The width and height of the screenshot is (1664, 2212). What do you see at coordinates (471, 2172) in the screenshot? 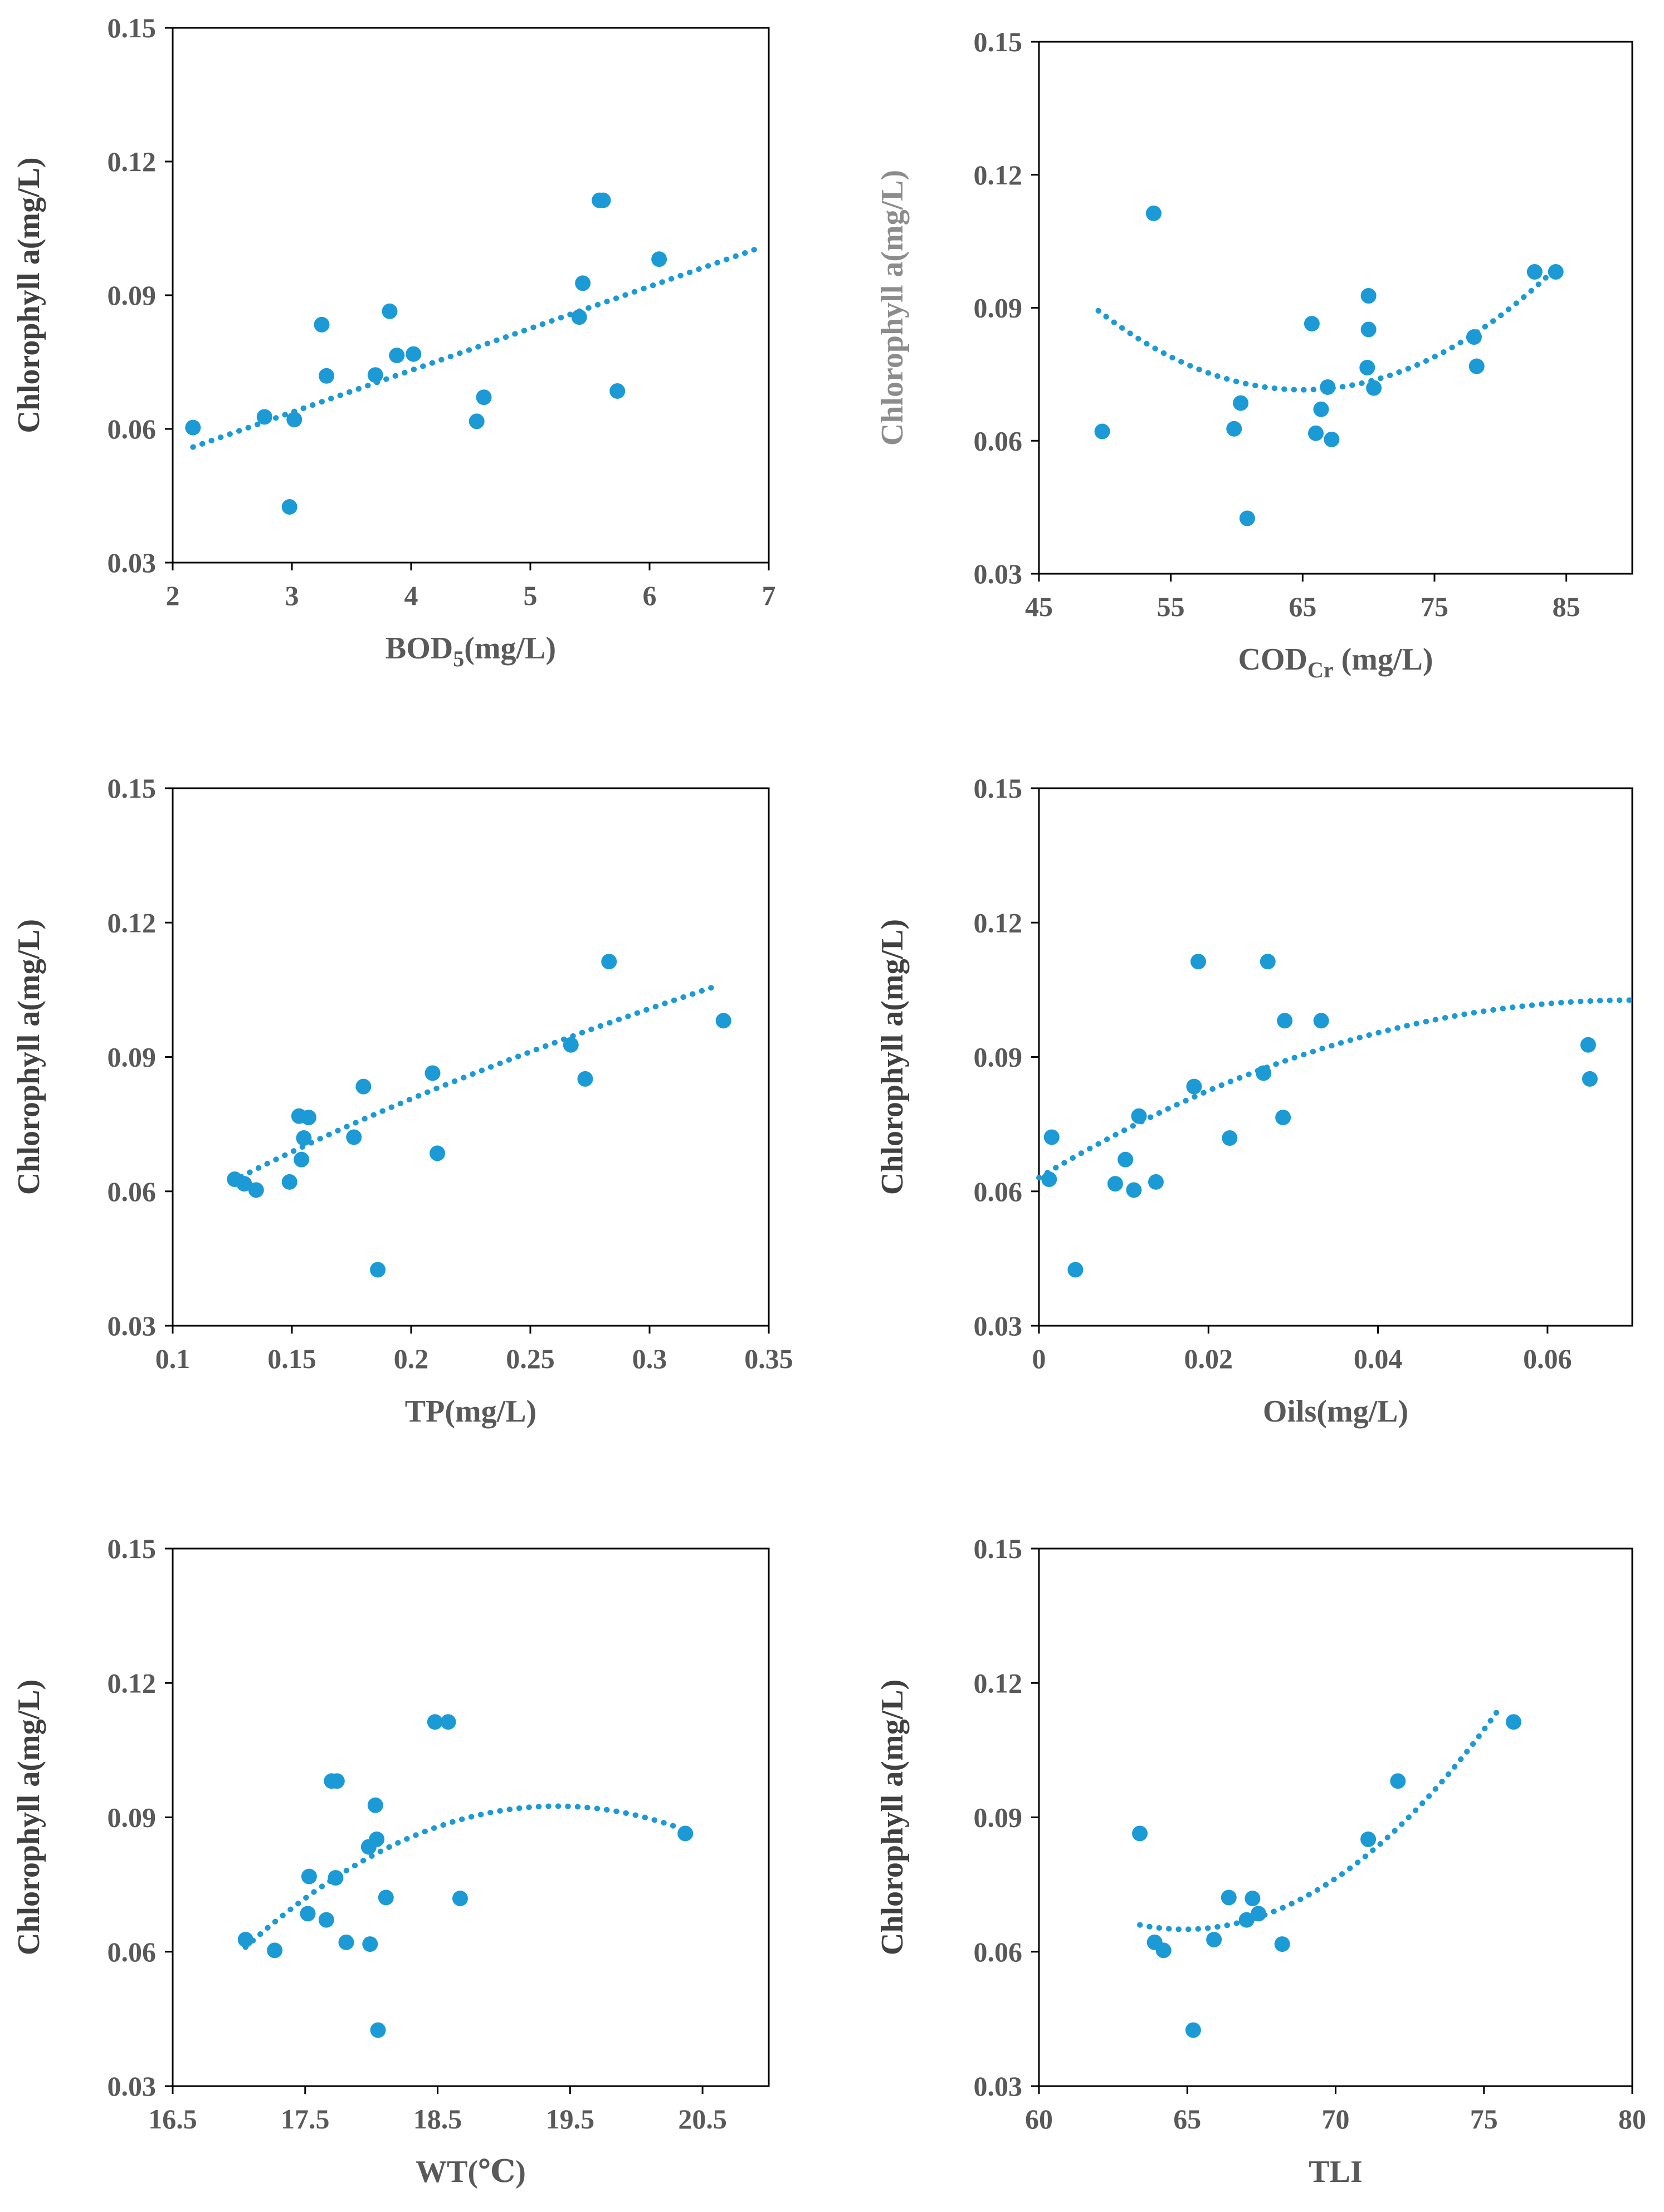
I see `x-axis-title-main: WT(℃)` at bounding box center [471, 2172].